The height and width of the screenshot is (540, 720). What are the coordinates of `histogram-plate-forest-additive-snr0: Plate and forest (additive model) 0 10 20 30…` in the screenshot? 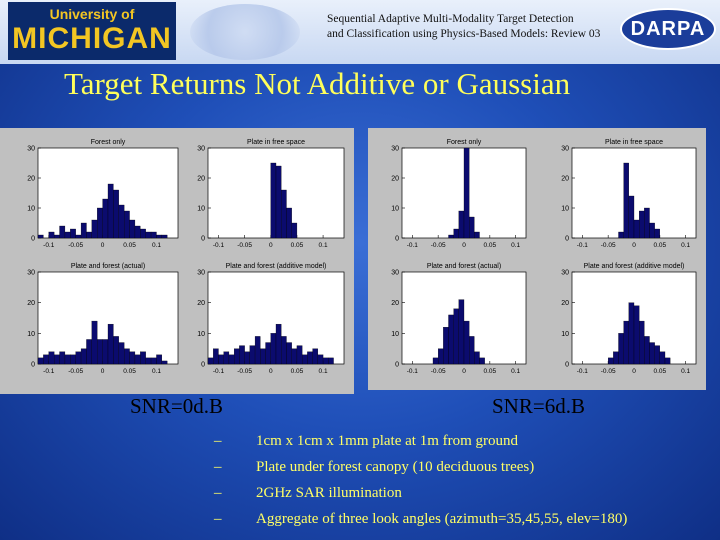 It's located at (266, 320).